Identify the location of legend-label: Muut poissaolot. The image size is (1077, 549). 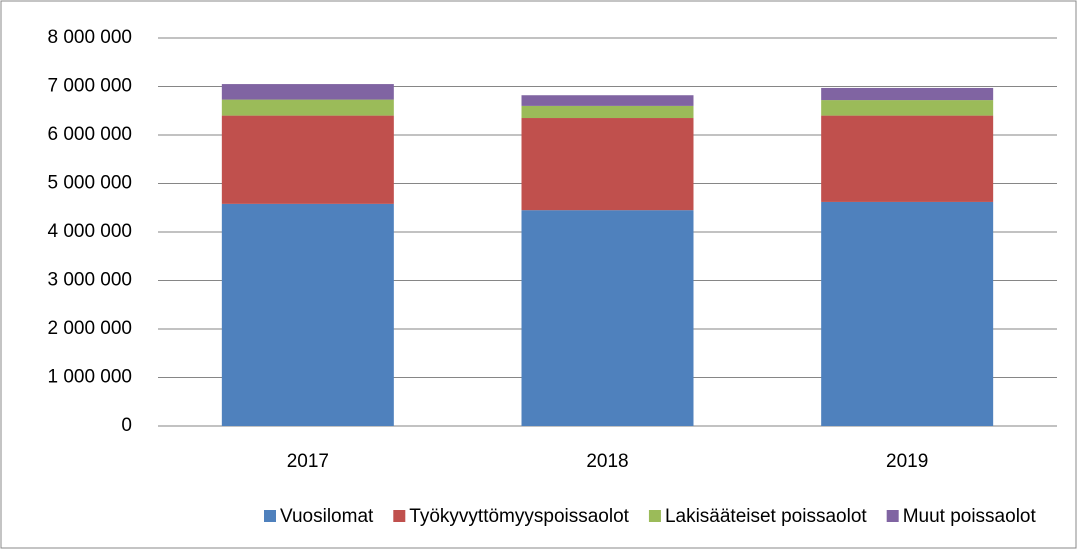
(970, 516).